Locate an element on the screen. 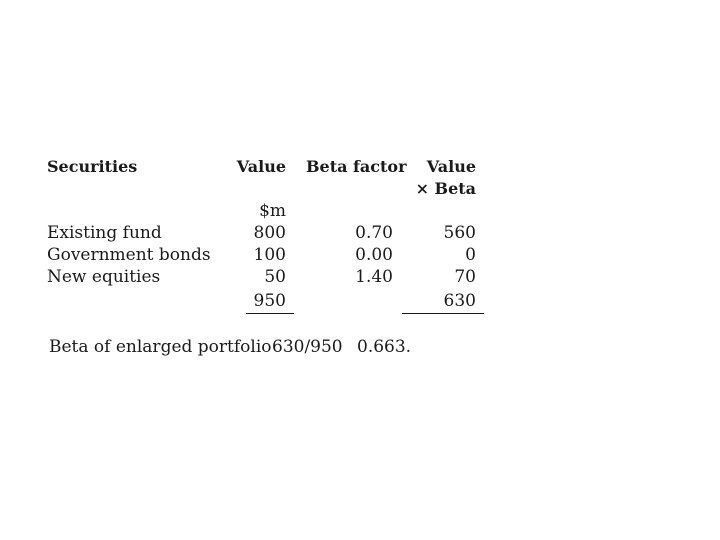 The image size is (720, 540). total-value-x-beta: 630 is located at coordinates (459, 301).